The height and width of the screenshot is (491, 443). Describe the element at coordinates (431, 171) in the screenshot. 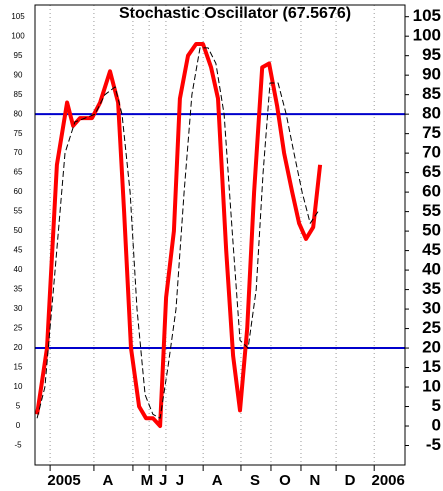

I see `y-tick-label-right: 65` at that location.